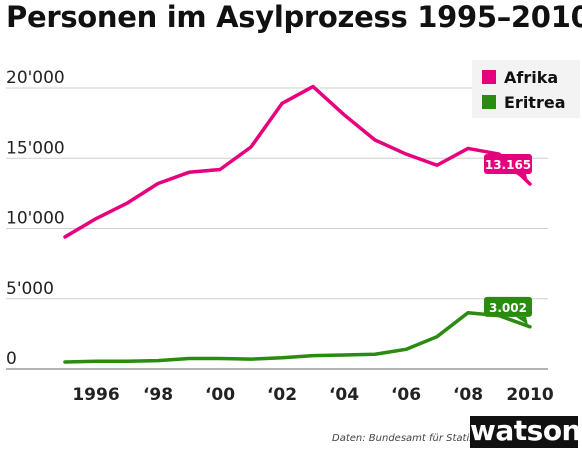 The height and width of the screenshot is (450, 582). Describe the element at coordinates (468, 395) in the screenshot. I see `x-tick-label: ‘08` at that location.